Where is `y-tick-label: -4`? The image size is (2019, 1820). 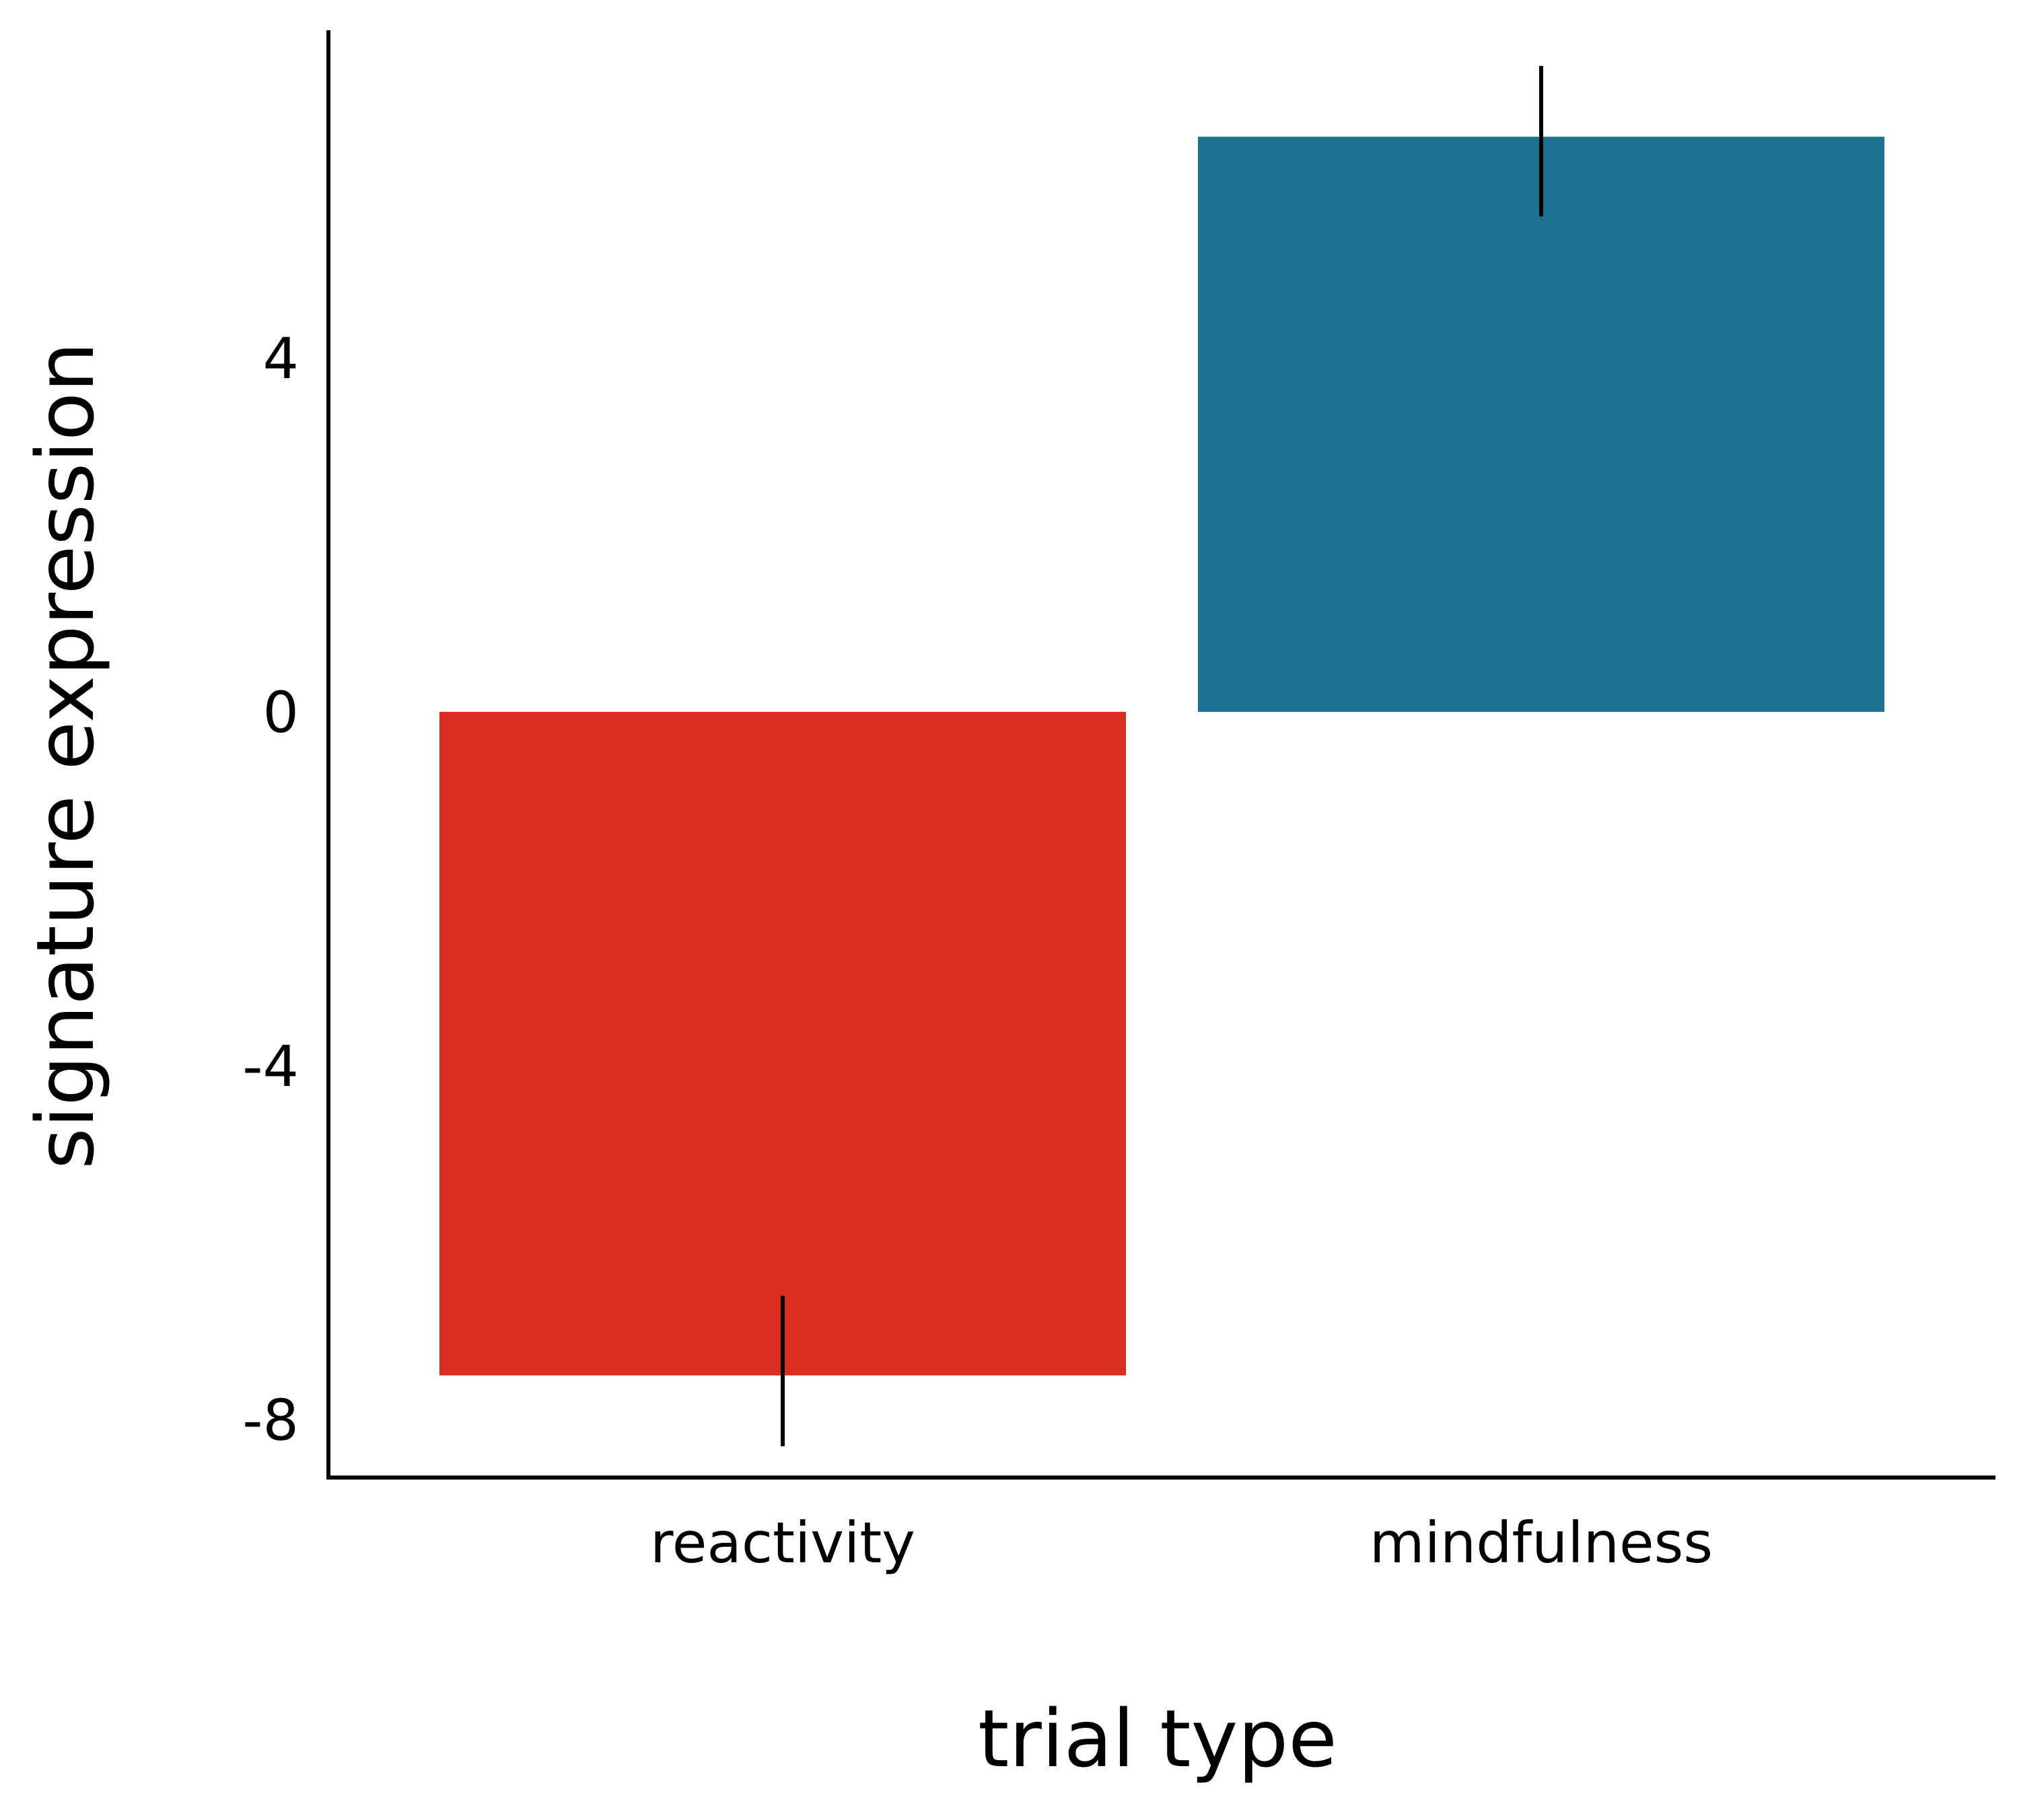 y-tick-label: -4 is located at coordinates (270, 1066).